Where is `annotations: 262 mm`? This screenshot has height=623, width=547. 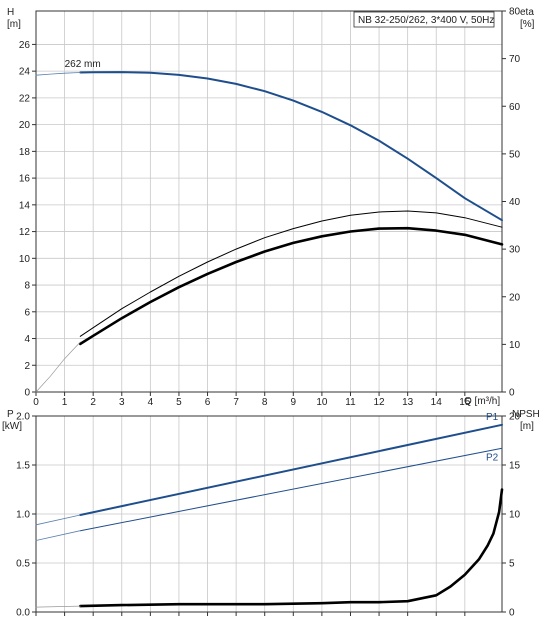 annotations: 262 mm is located at coordinates (83, 64).